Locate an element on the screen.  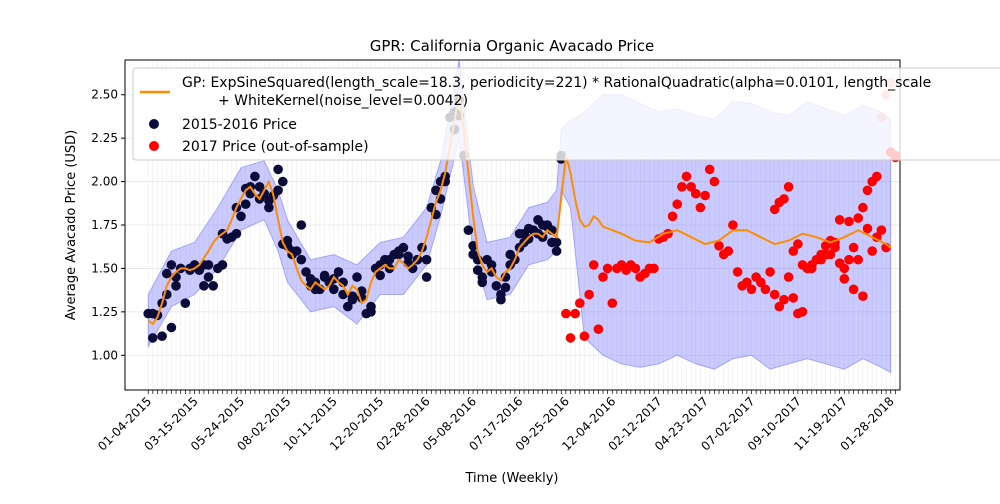
y-tick-label: 2.50 is located at coordinates (104, 95).